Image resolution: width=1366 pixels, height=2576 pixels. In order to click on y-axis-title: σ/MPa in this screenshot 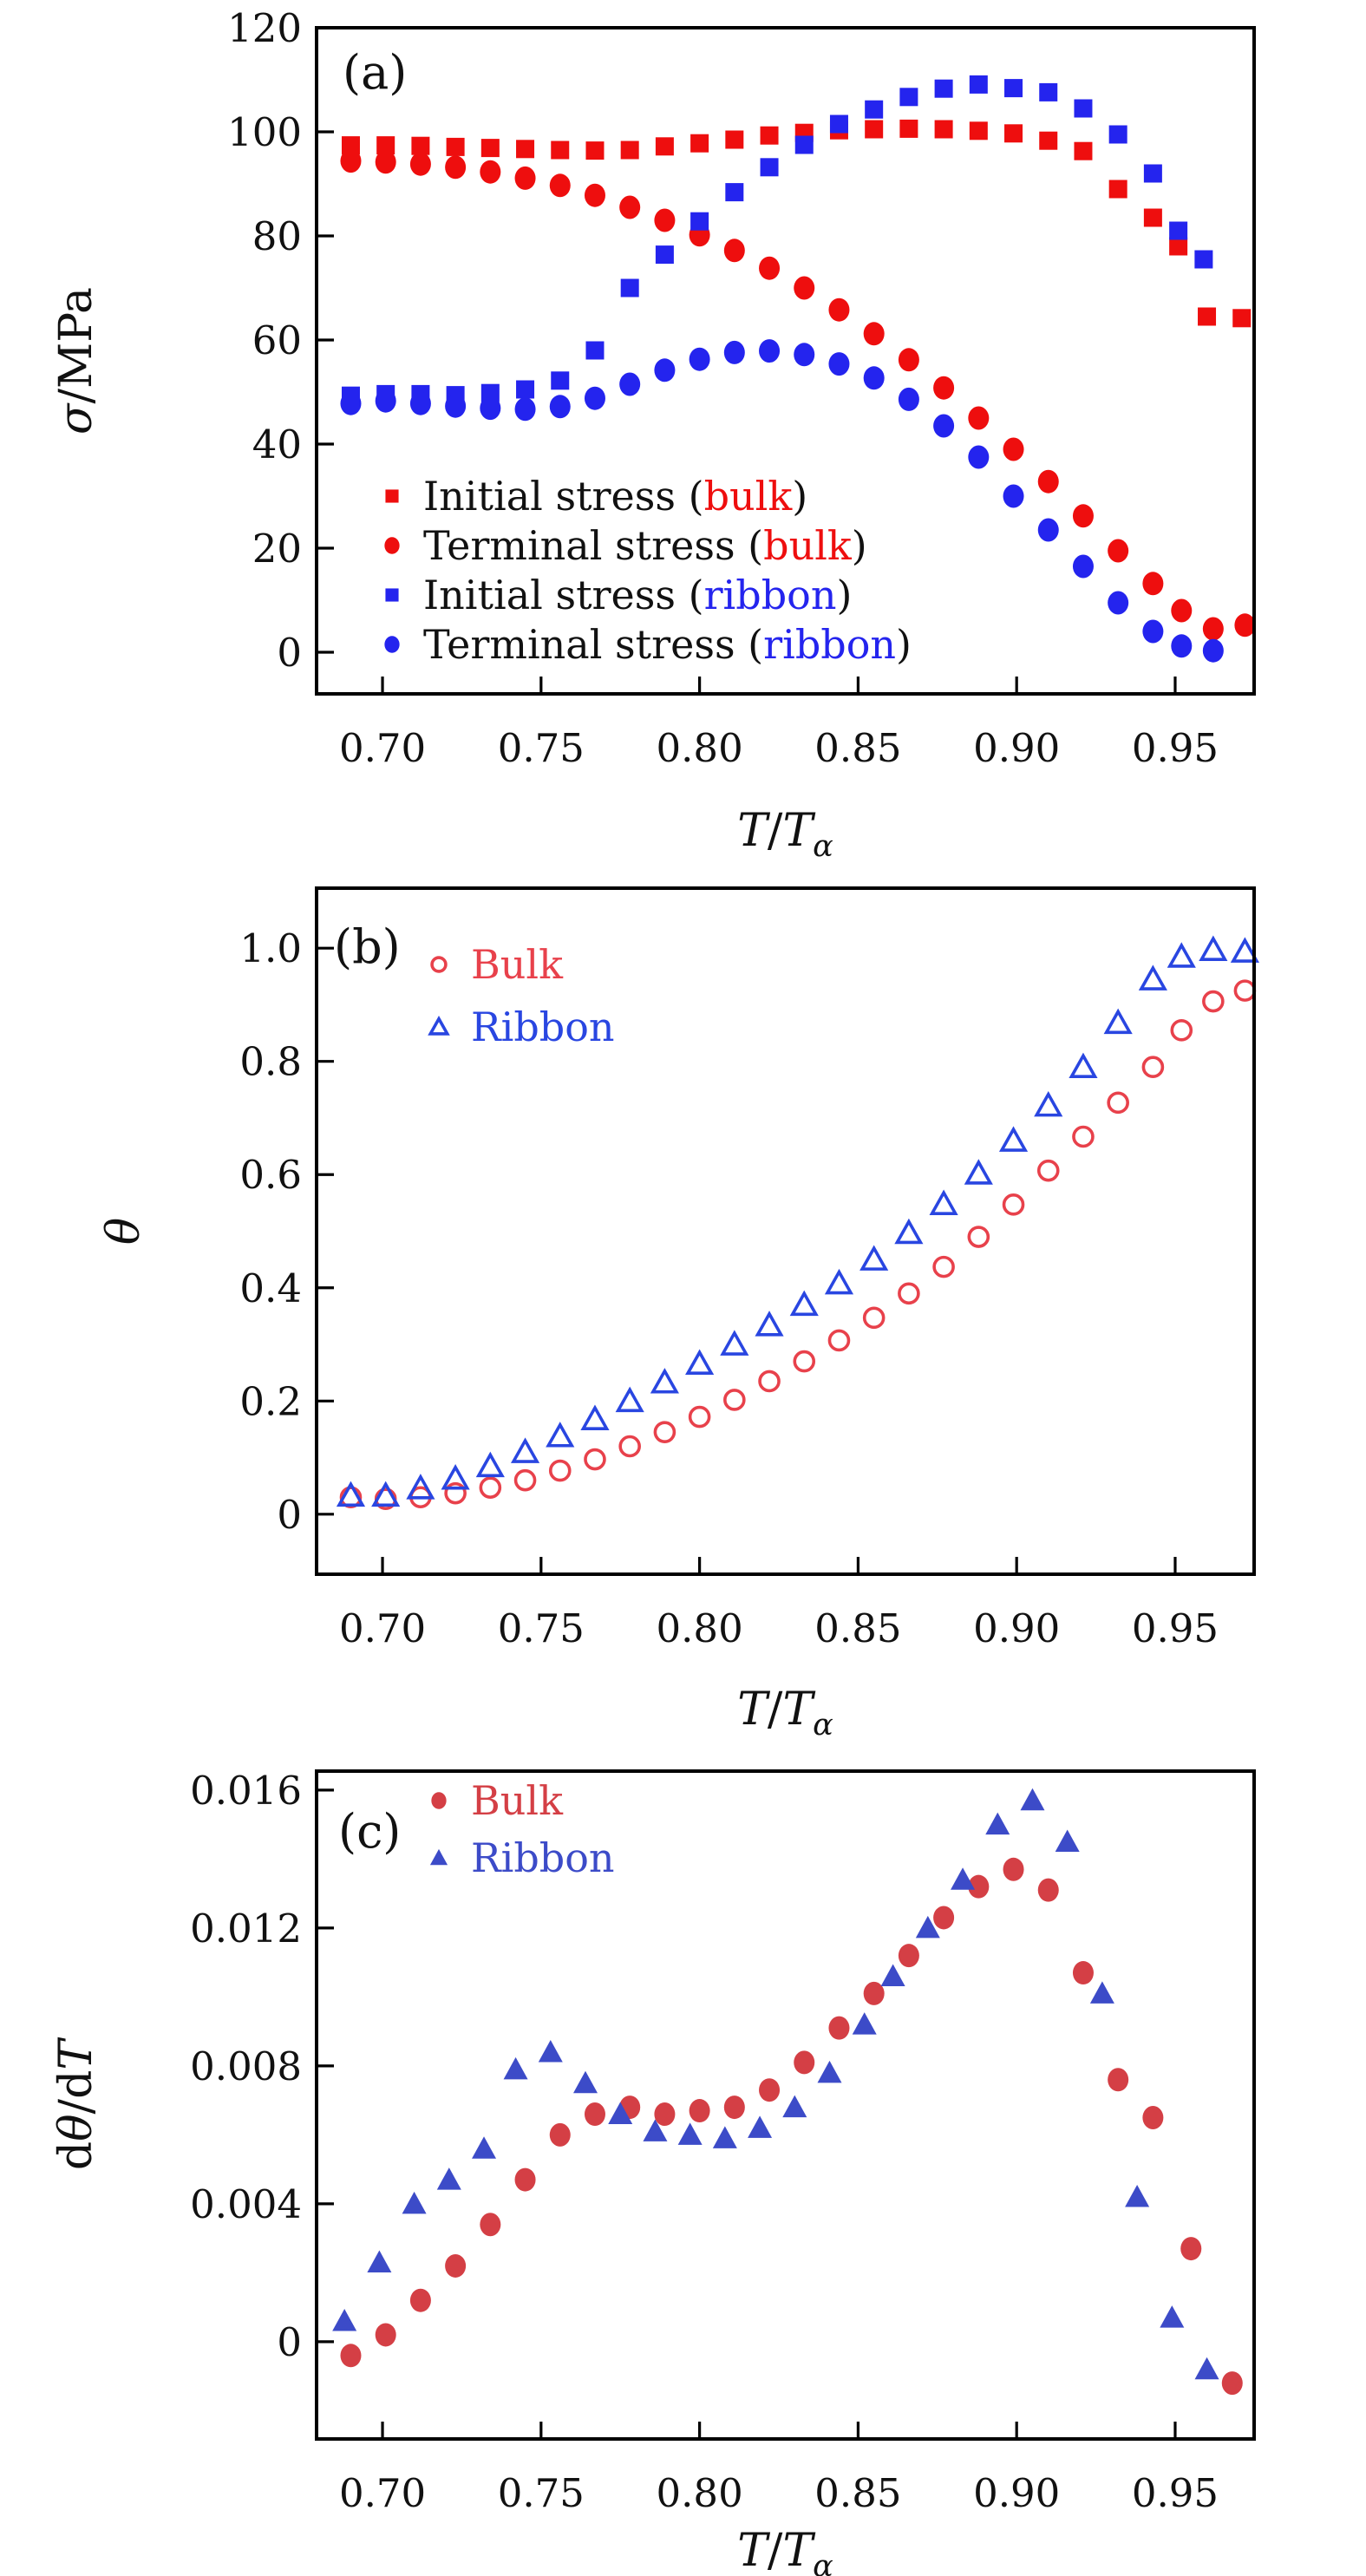, I will do `click(76, 361)`.